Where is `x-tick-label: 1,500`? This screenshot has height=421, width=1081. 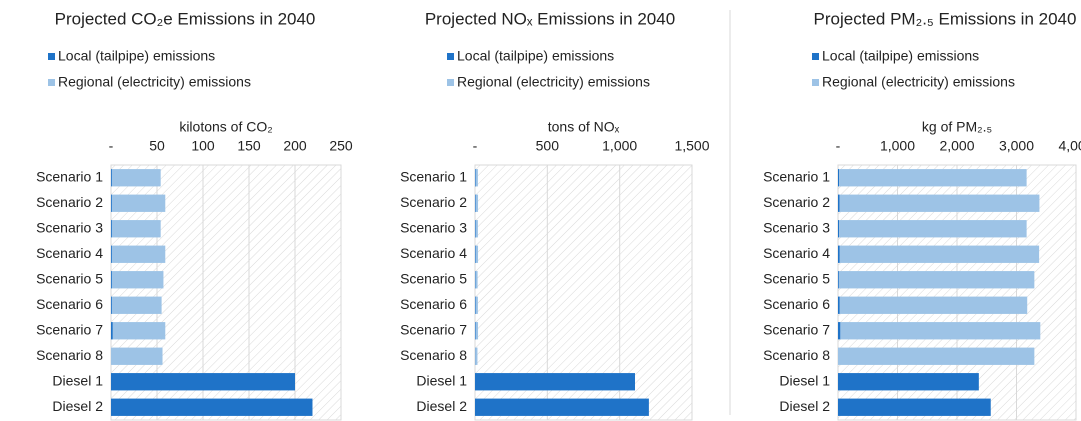 x-tick-label: 1,500 is located at coordinates (691, 146).